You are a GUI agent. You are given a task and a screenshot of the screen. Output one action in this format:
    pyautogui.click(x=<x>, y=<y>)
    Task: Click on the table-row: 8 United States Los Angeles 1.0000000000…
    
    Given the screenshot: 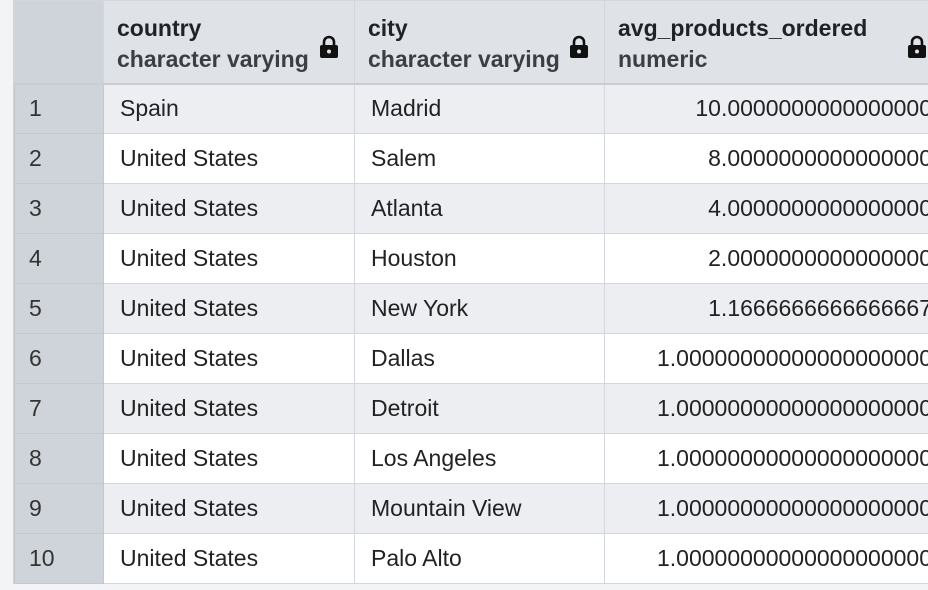 What is the action you would take?
    pyautogui.click(x=471, y=458)
    